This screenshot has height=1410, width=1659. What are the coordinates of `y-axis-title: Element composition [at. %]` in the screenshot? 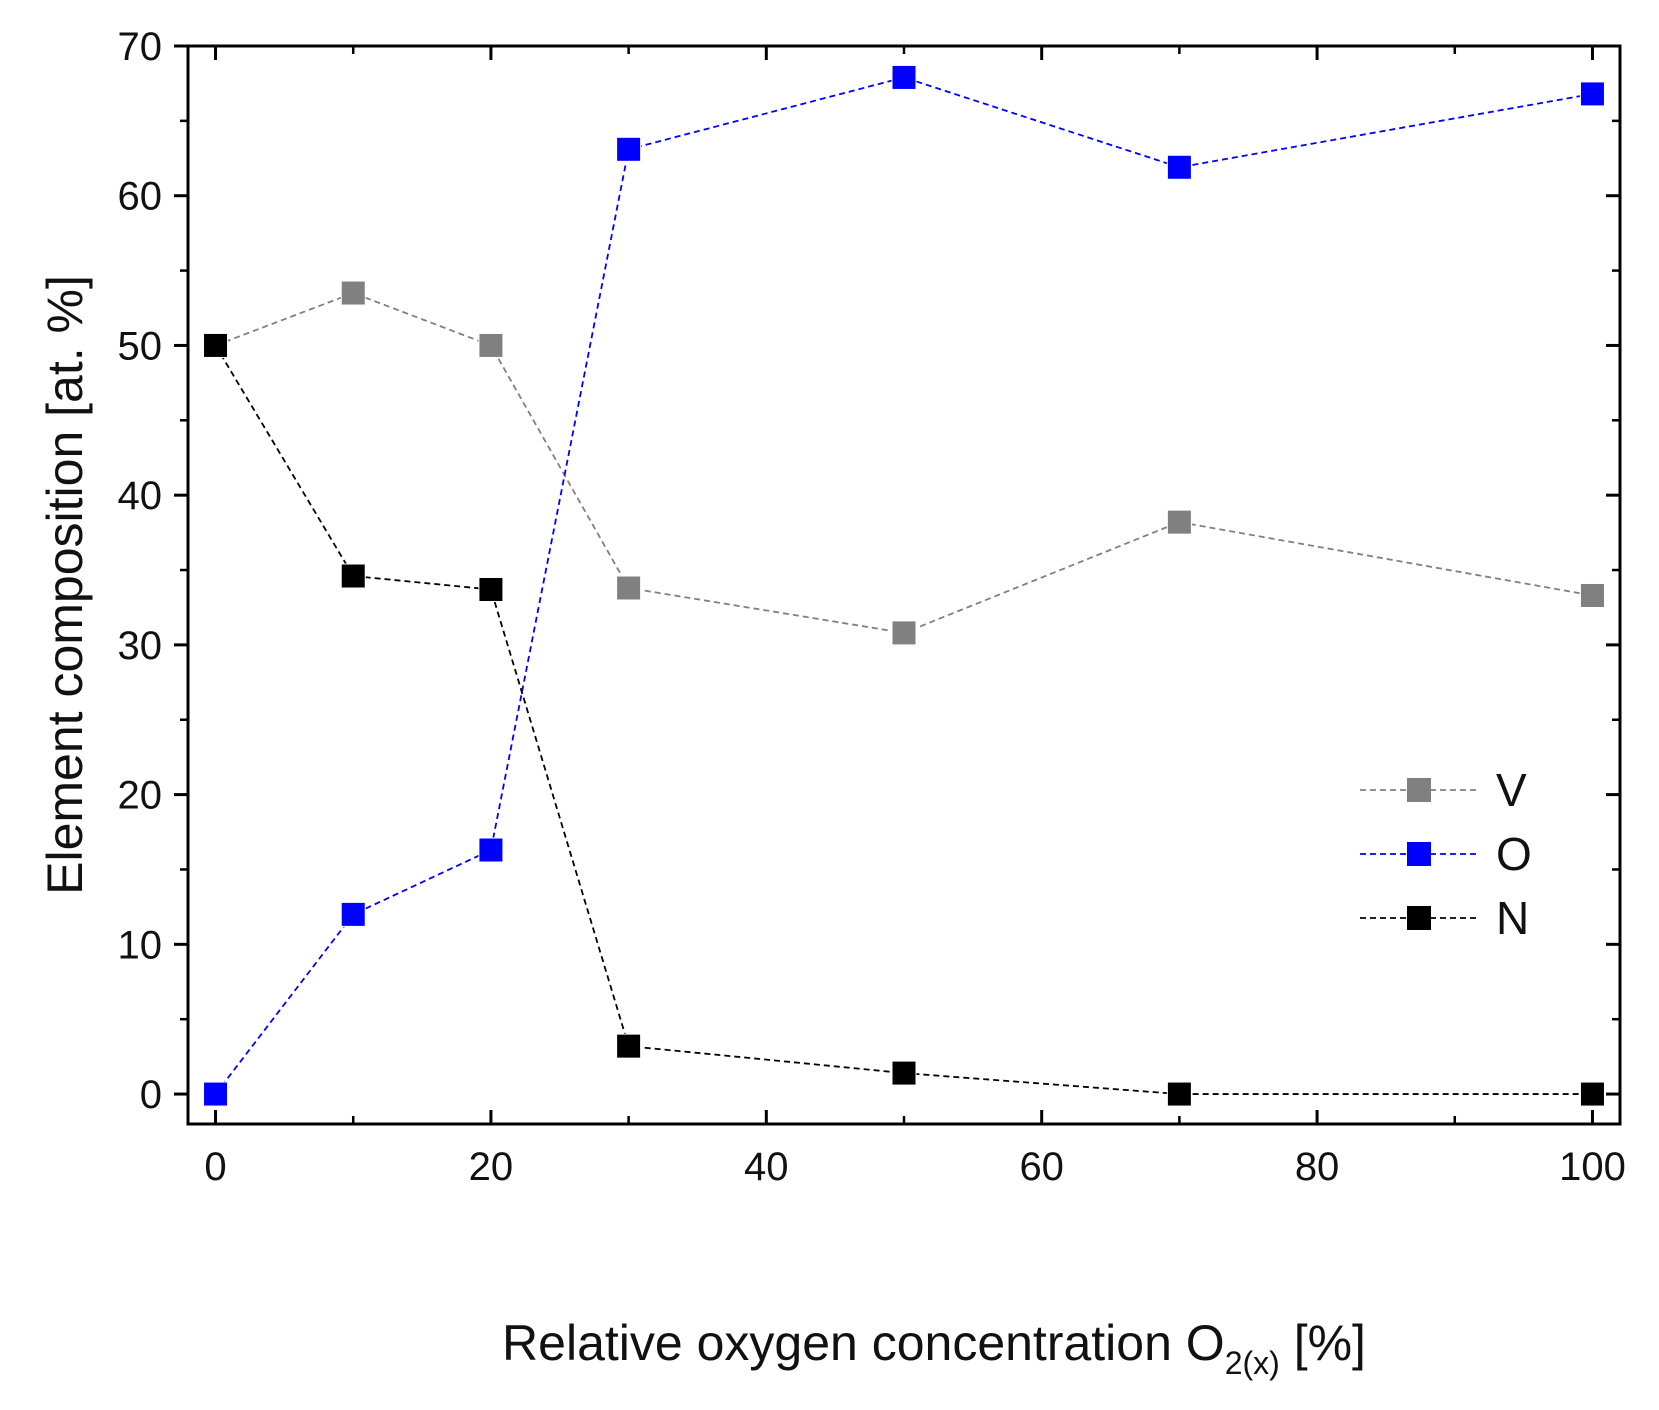 It's located at (65, 585).